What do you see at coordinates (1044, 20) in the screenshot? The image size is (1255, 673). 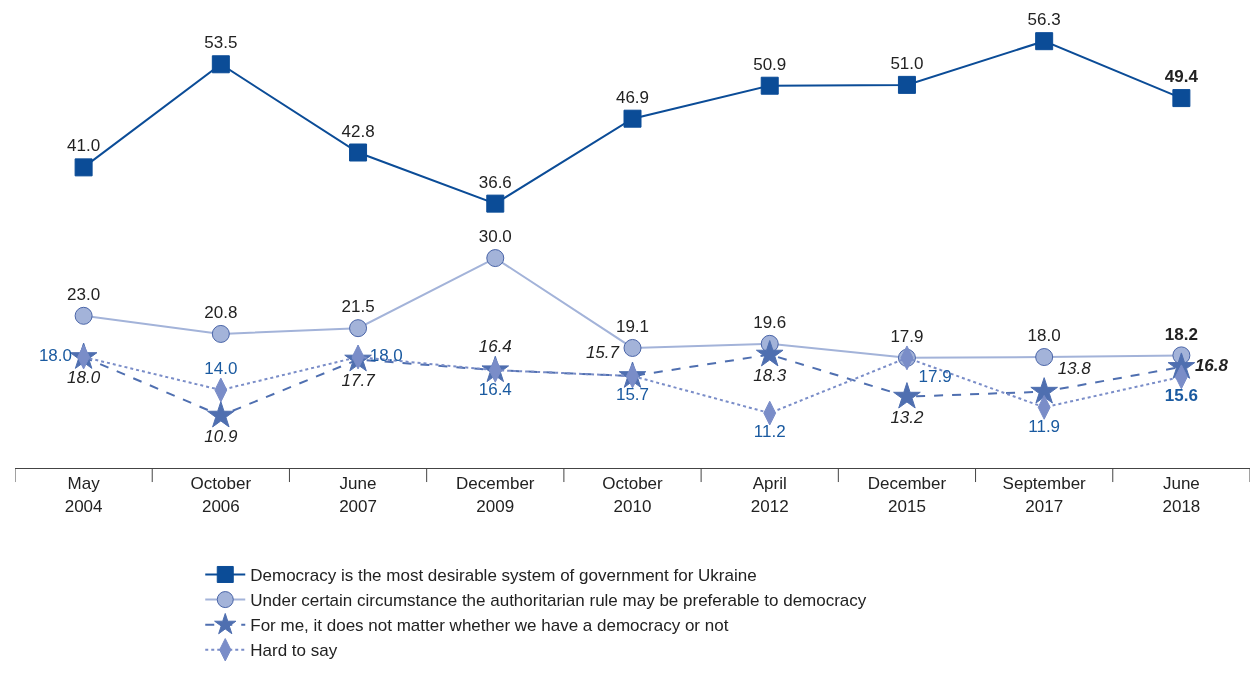 I see `data-label: 56.3` at bounding box center [1044, 20].